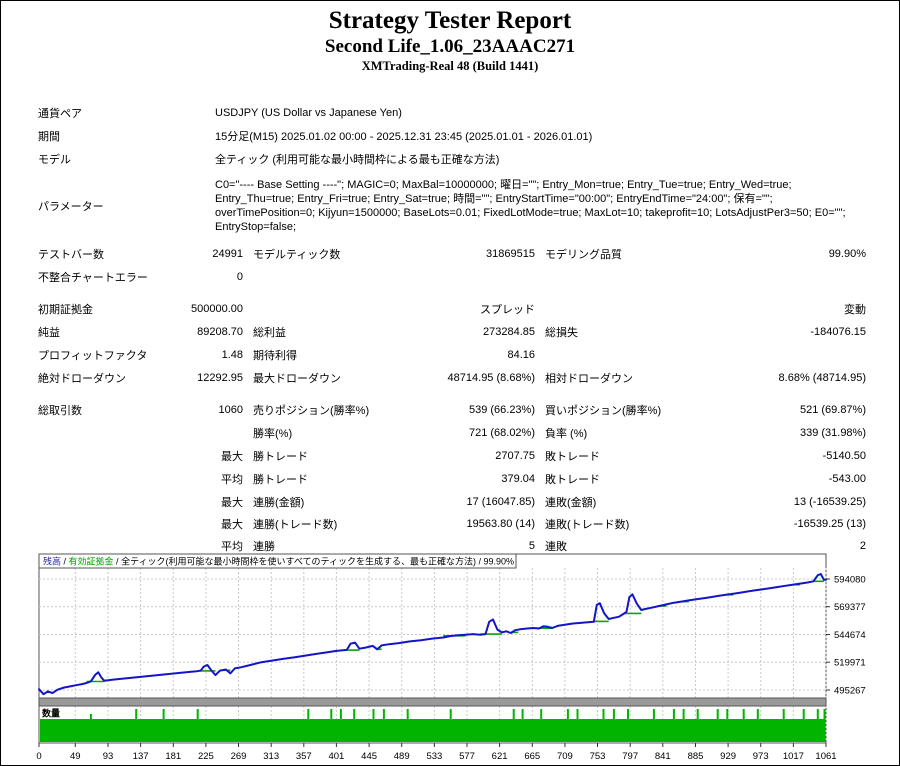  Describe the element at coordinates (452, 308) in the screenshot. I see `stat-row: 初期証拠金 500000.00 スプレッド 変動` at that location.